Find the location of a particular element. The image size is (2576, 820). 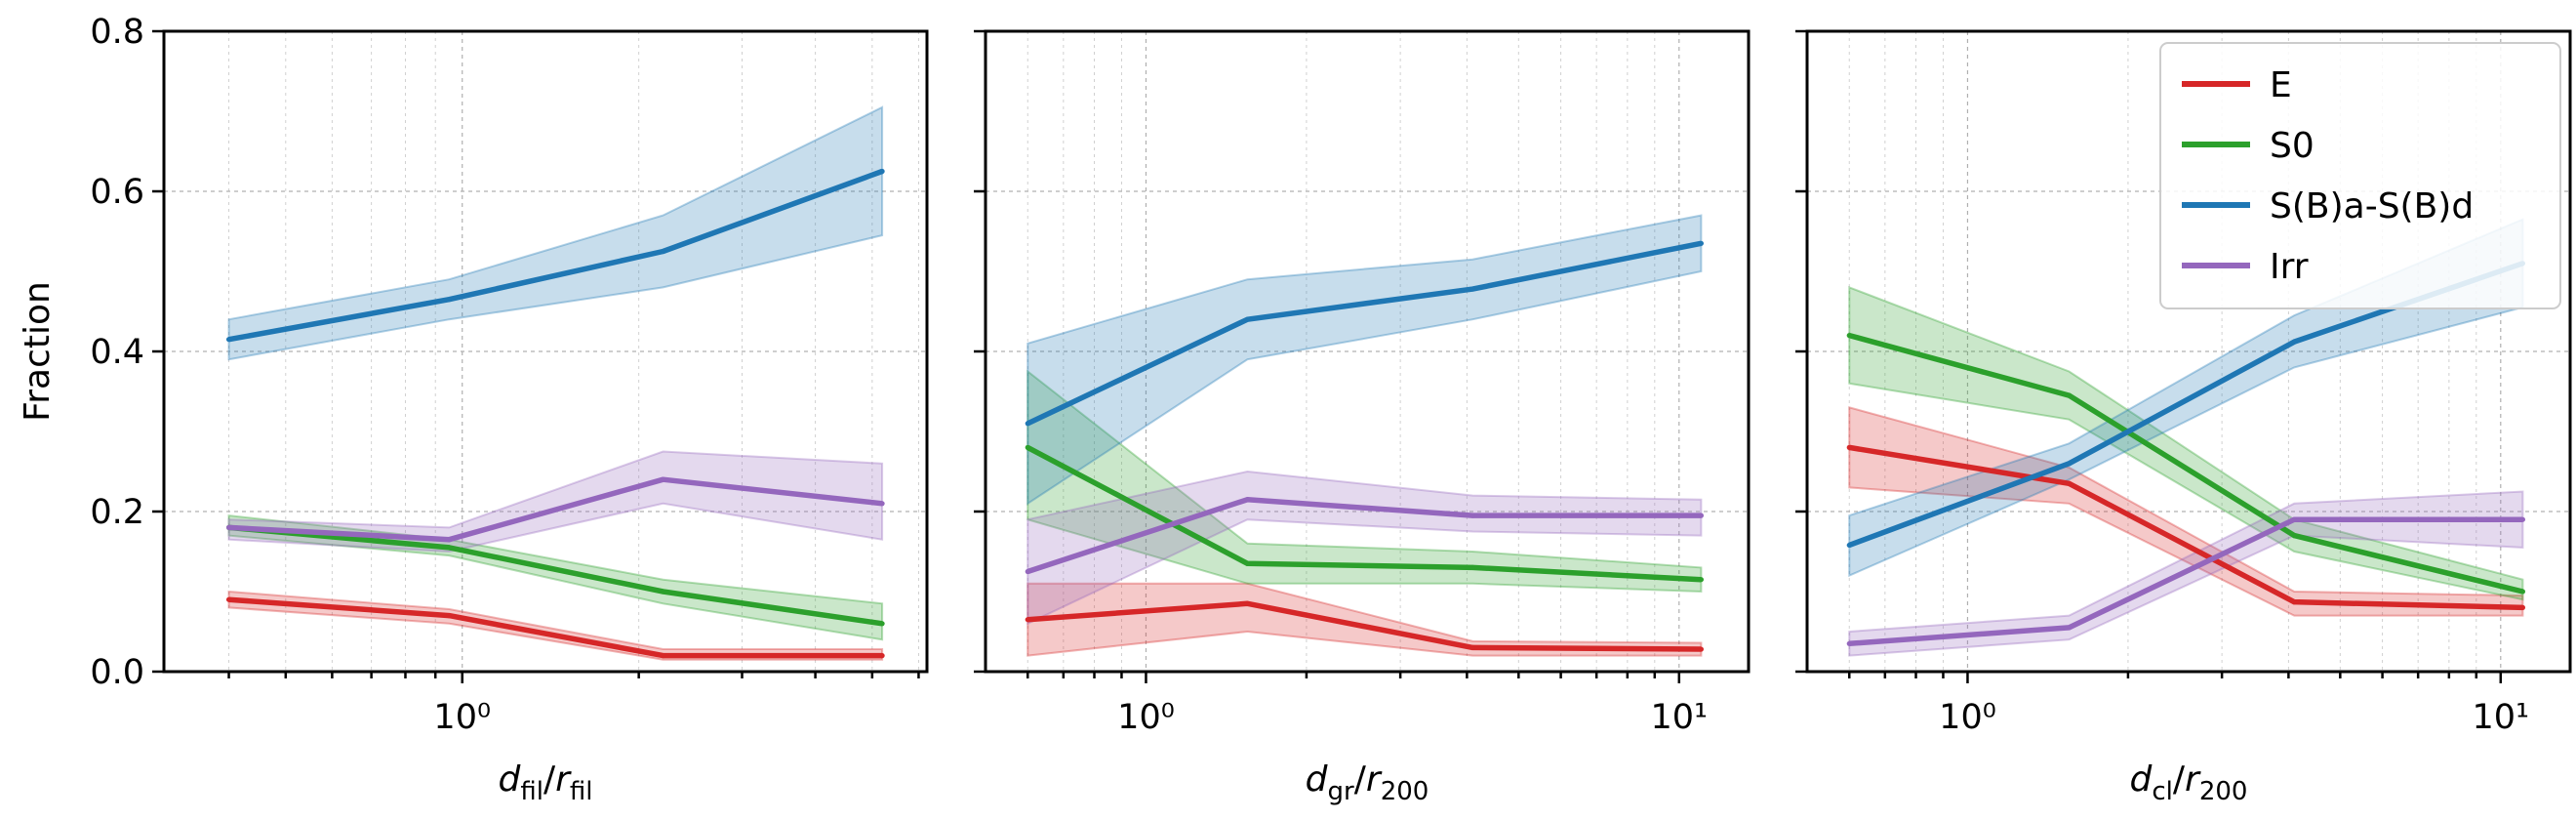

x-axis-label: dfil/rfil is located at coordinates (545, 782).